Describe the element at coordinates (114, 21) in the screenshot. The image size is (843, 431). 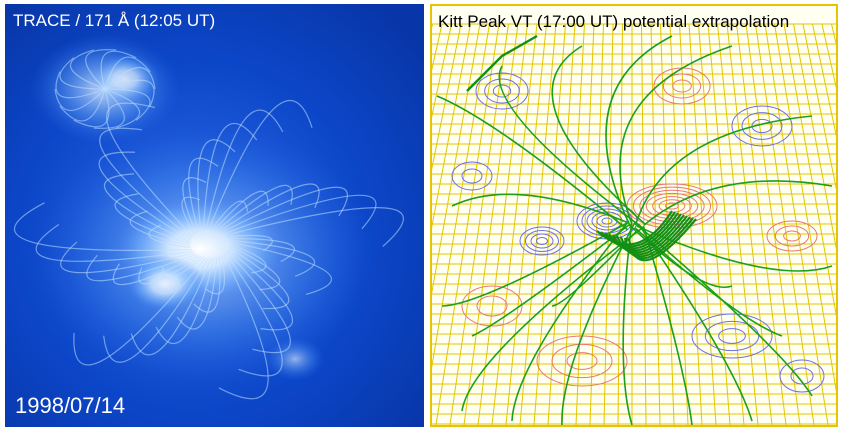
I see `trace-title-label: TRACE / 171 Å (12:05 UT)` at that location.